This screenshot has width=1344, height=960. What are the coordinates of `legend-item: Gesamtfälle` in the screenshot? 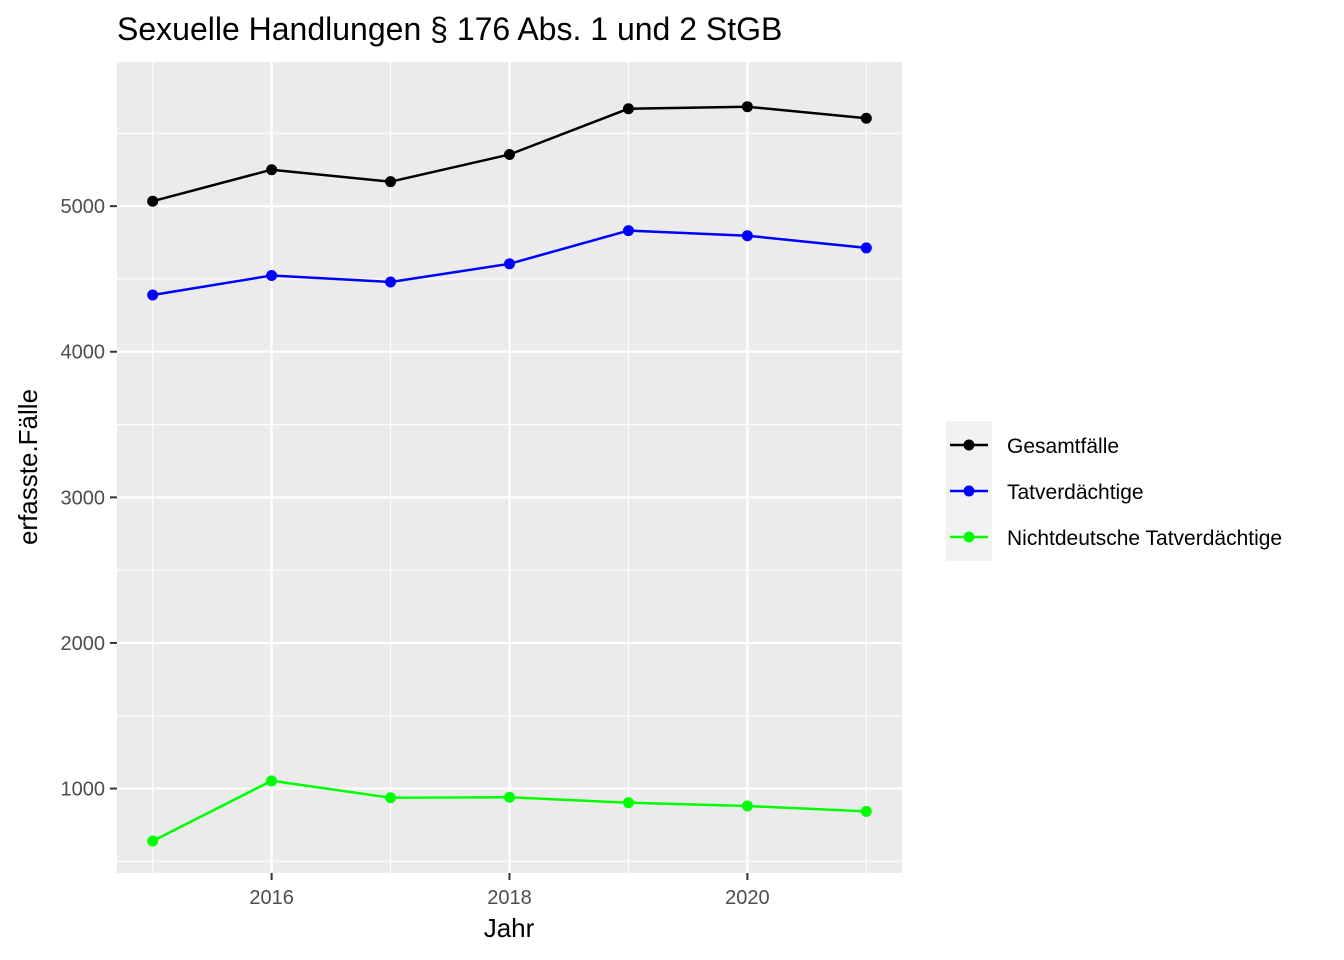 It's located at (1034, 446).